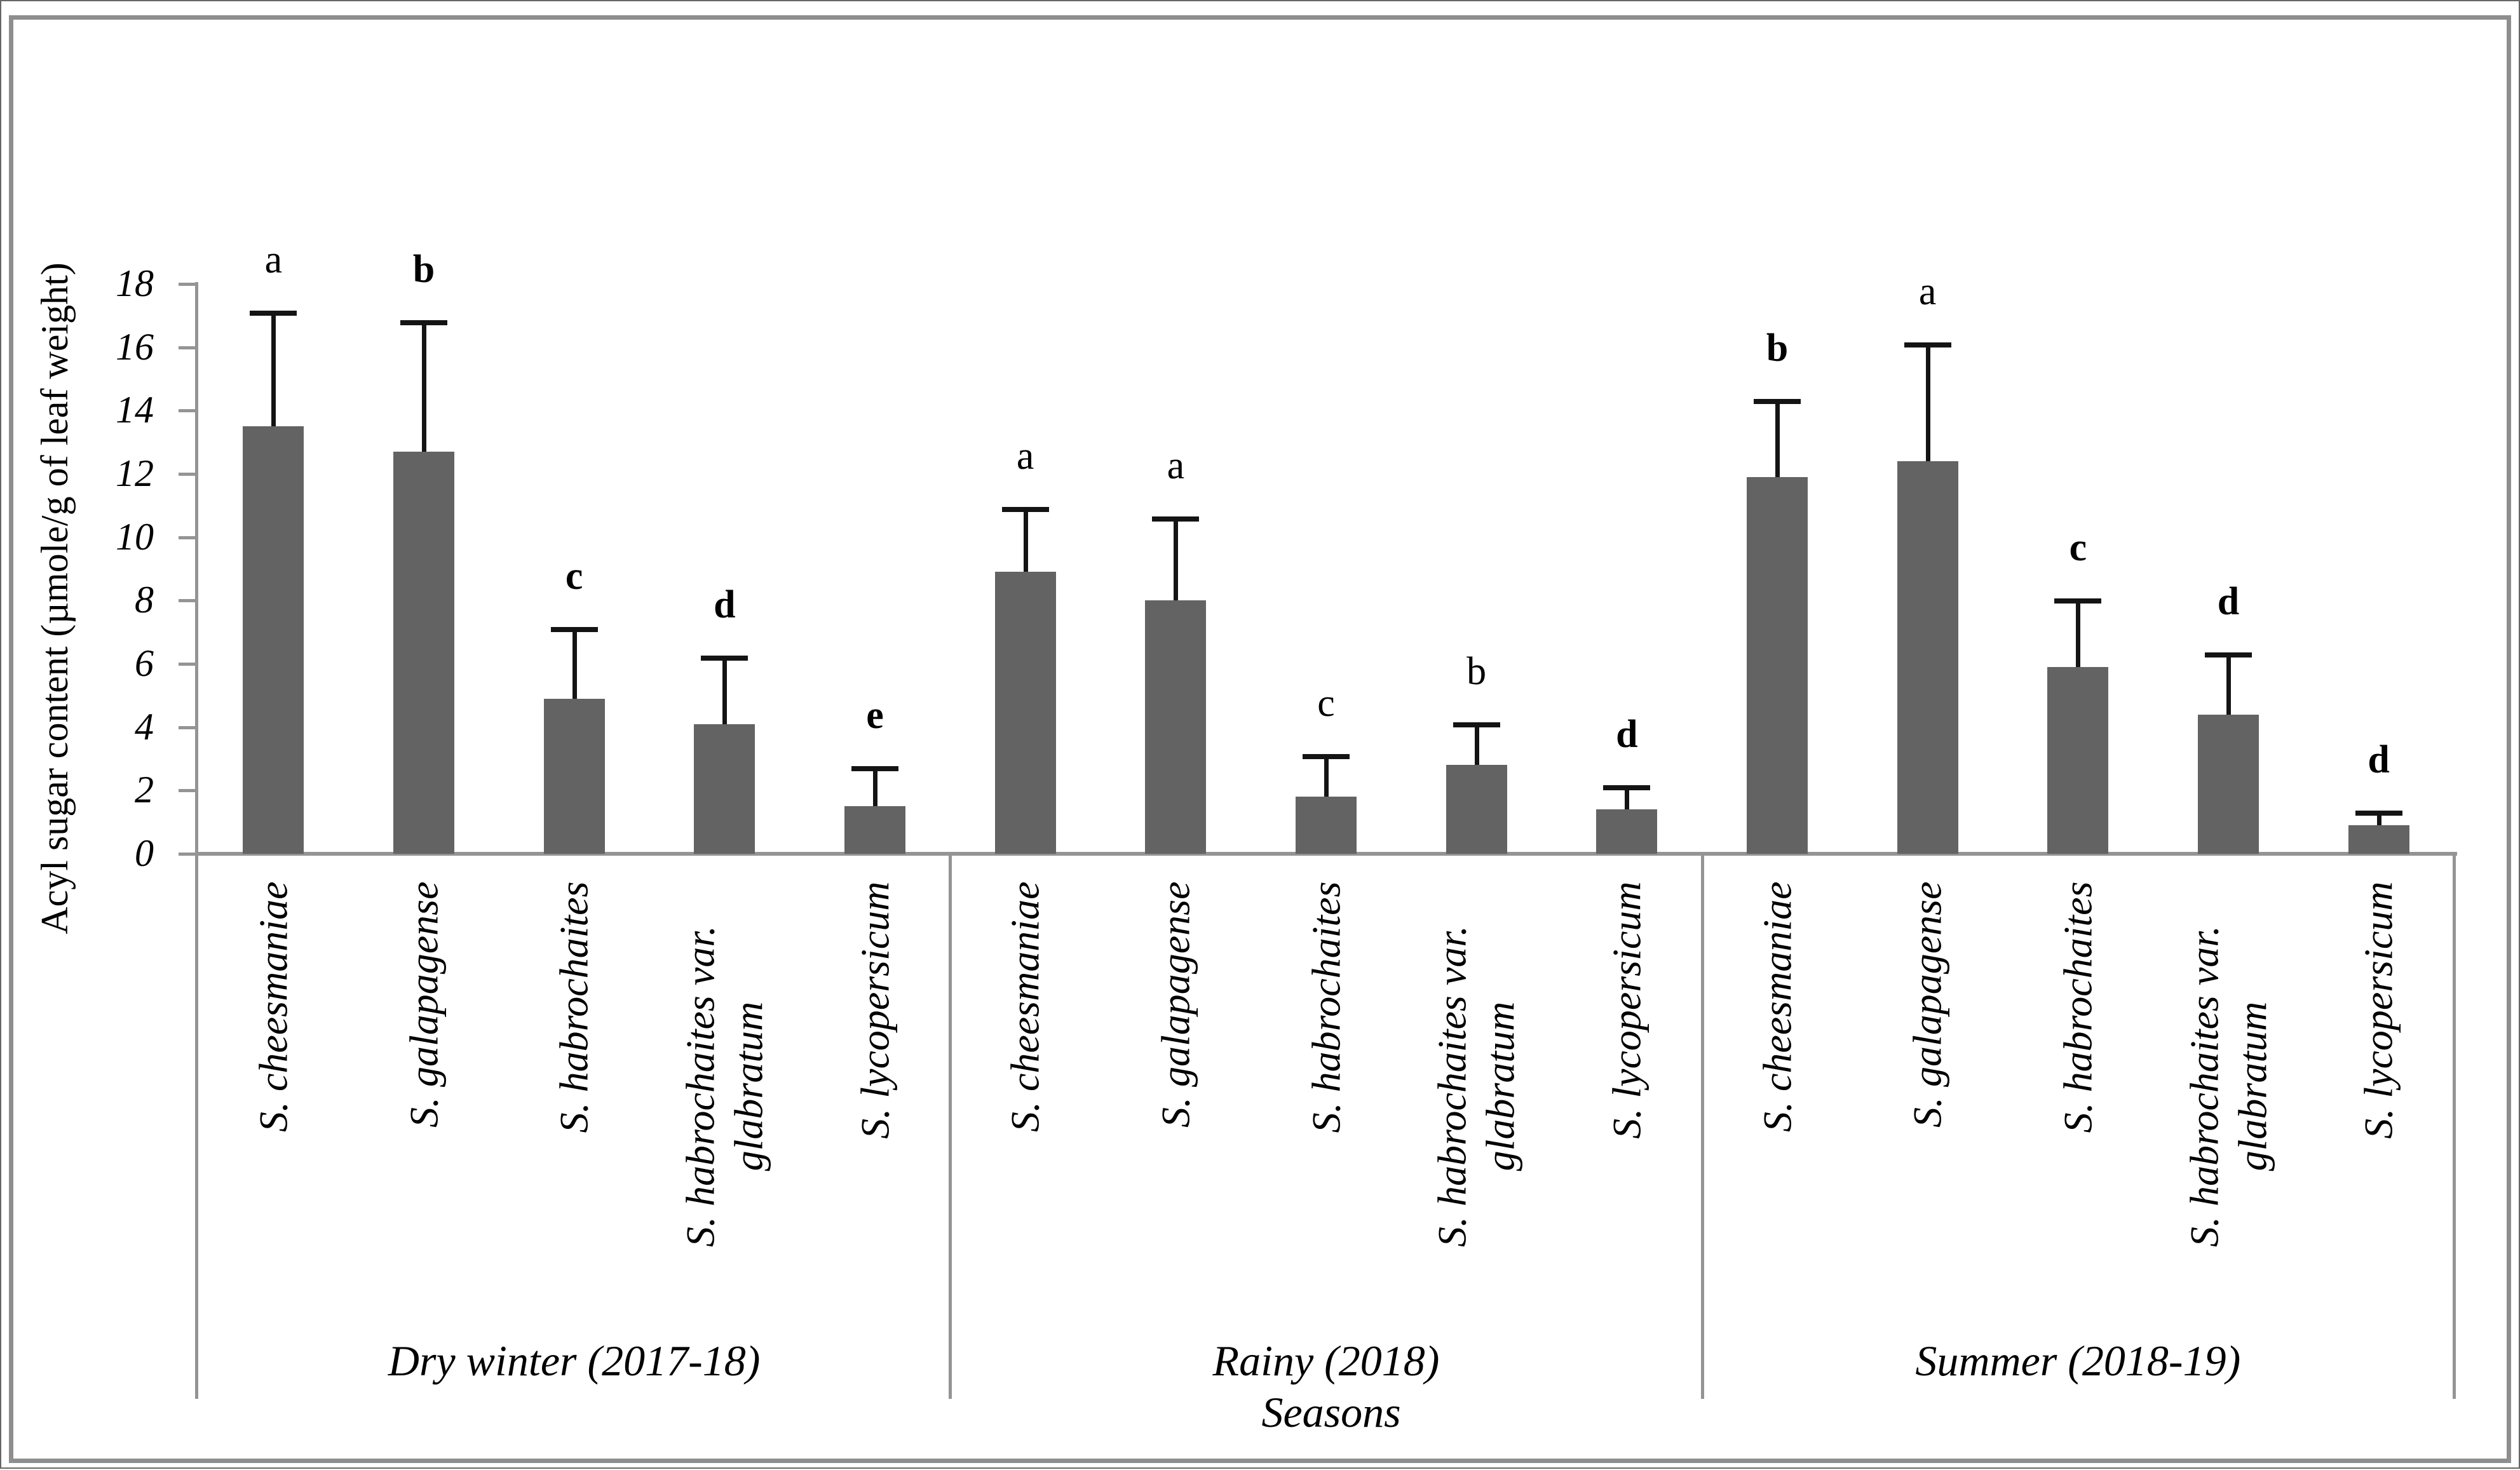 The width and height of the screenshot is (2520, 1470). What do you see at coordinates (2078, 1361) in the screenshot?
I see `category-label-season: Summer (2018-19)` at bounding box center [2078, 1361].